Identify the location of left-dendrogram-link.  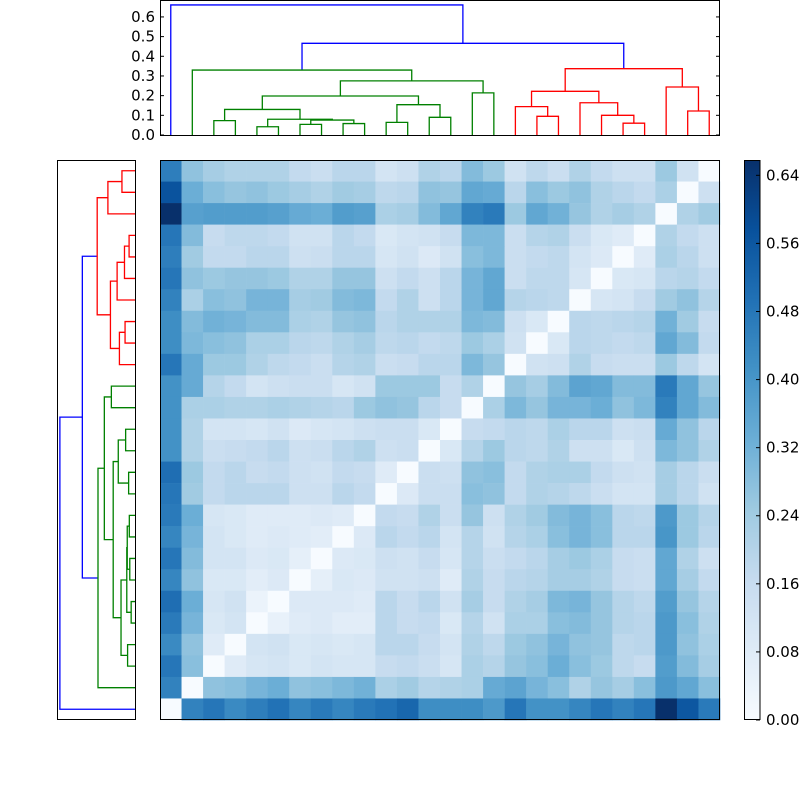
(128, 547).